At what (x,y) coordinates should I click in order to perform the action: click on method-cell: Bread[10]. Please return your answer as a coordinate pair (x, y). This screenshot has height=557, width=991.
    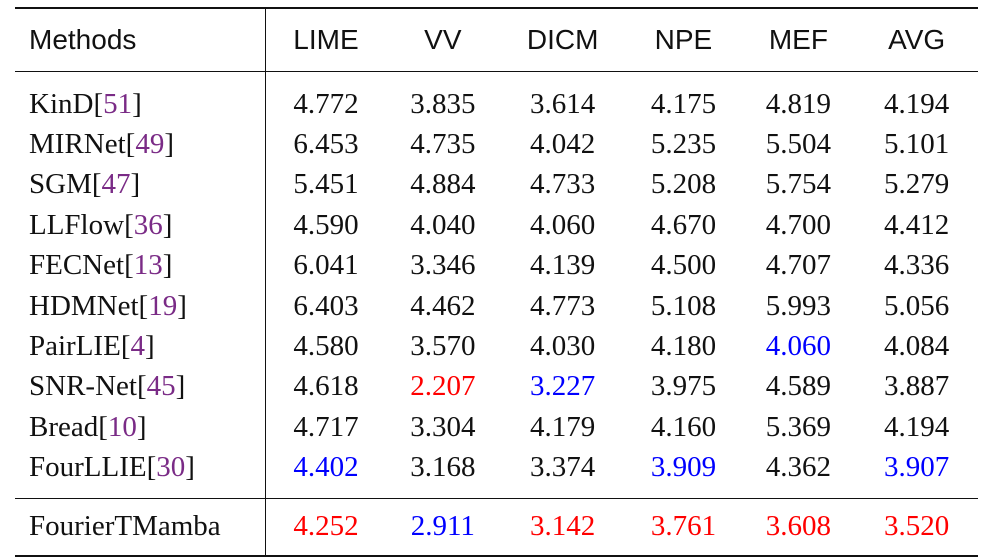
    Looking at the image, I should click on (141, 427).